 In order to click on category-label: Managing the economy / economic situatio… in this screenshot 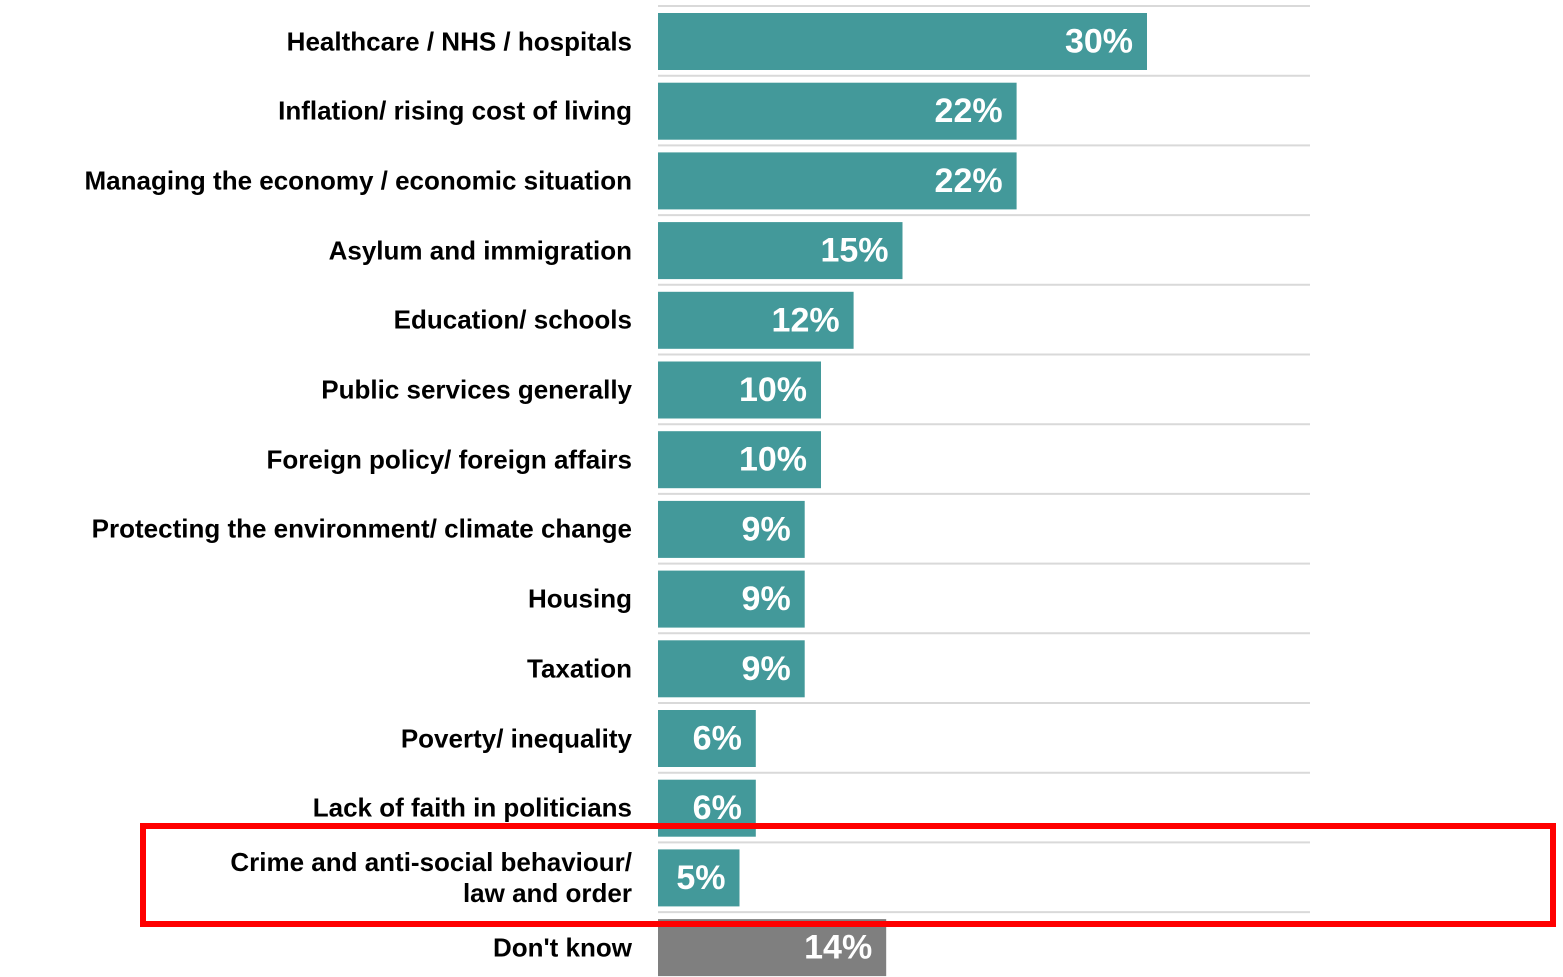, I will do `click(358, 180)`.